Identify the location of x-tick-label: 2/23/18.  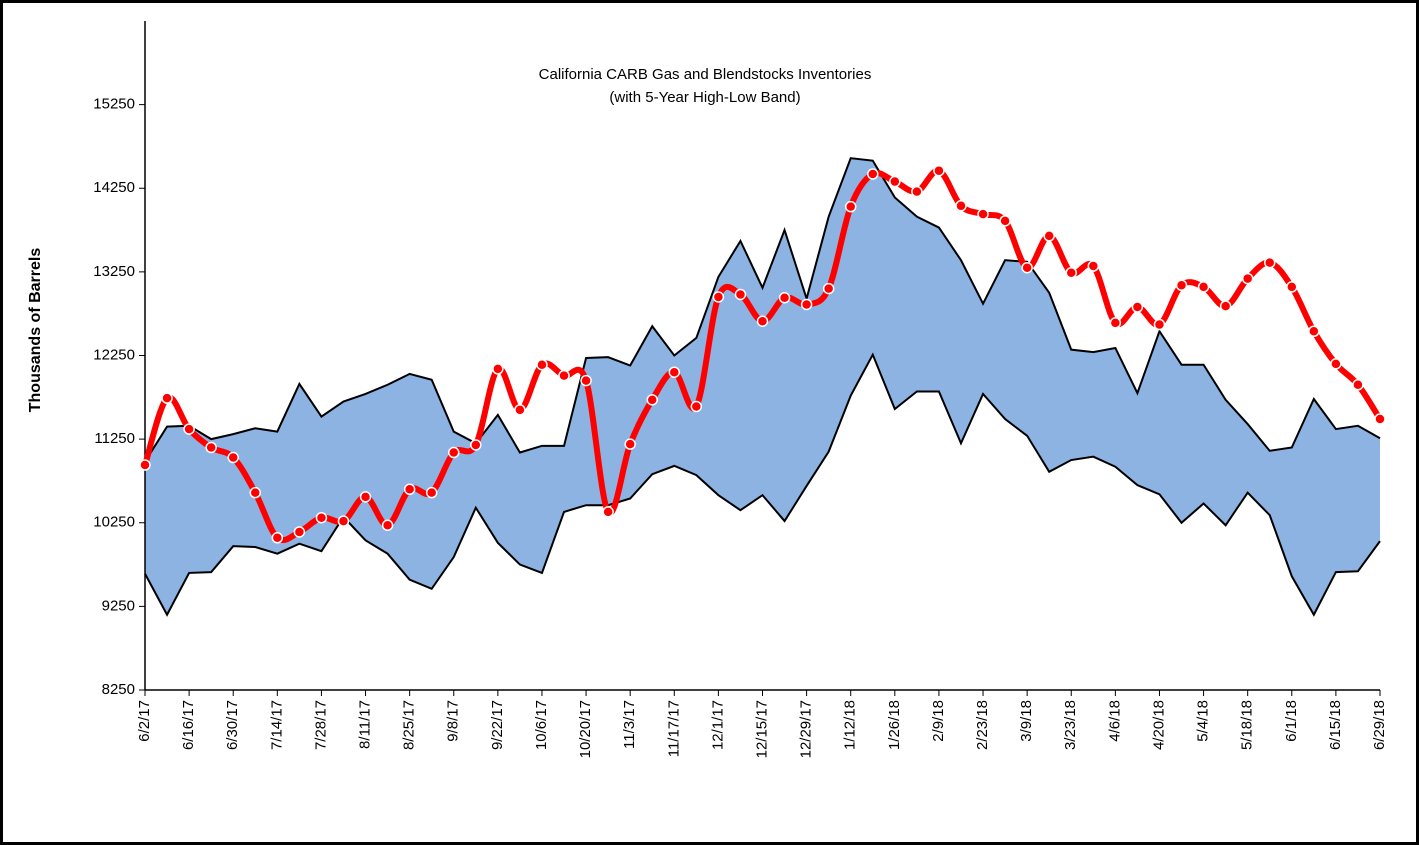
(982, 725).